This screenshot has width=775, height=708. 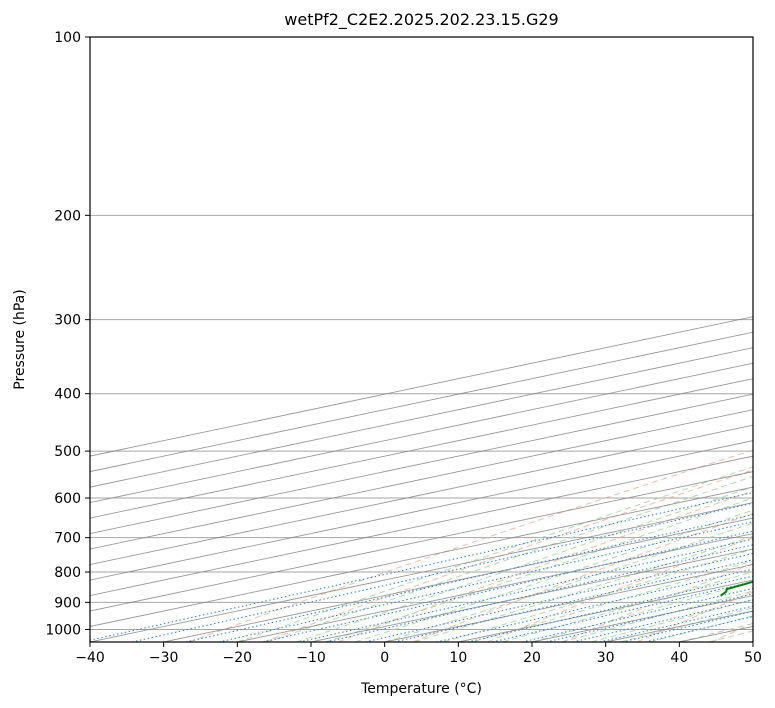 What do you see at coordinates (458, 658) in the screenshot?
I see `x-tick-label: 10` at bounding box center [458, 658].